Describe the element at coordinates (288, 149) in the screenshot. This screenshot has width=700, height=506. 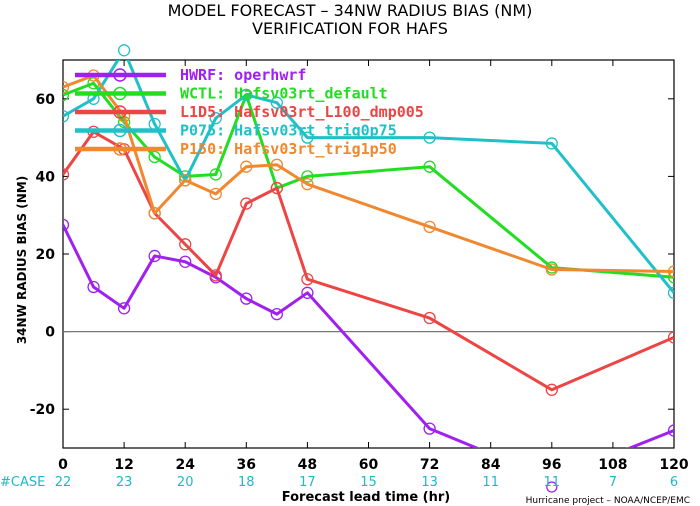
I see `legend-entry: P150: Hafsv03rt_trig1p50` at that location.